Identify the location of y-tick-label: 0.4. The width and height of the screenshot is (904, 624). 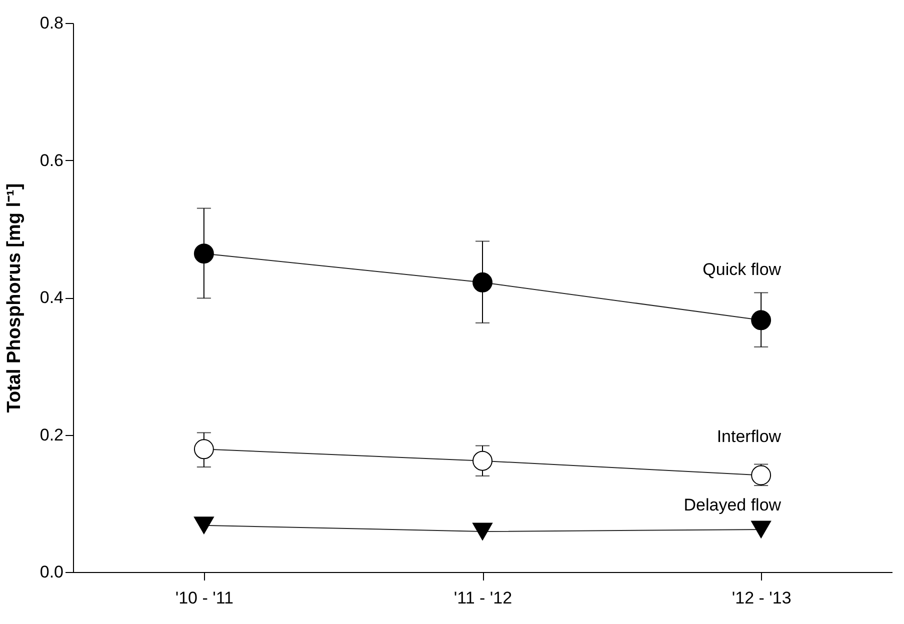
(52, 297).